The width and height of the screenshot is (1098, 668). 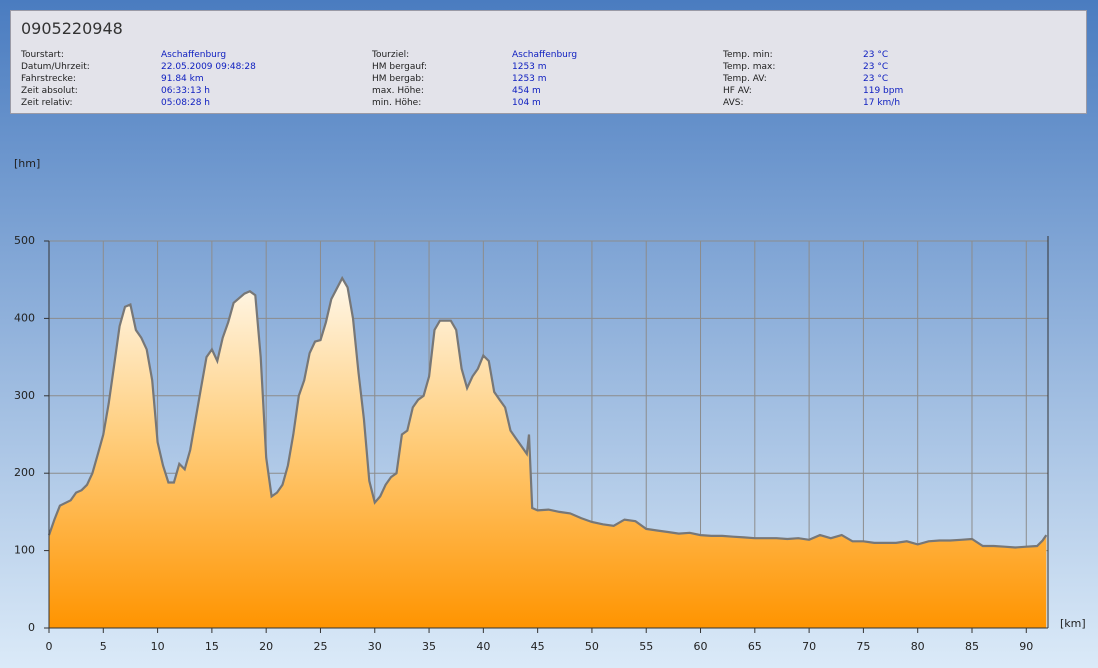 What do you see at coordinates (24, 472) in the screenshot?
I see `y-tick-label: 200` at bounding box center [24, 472].